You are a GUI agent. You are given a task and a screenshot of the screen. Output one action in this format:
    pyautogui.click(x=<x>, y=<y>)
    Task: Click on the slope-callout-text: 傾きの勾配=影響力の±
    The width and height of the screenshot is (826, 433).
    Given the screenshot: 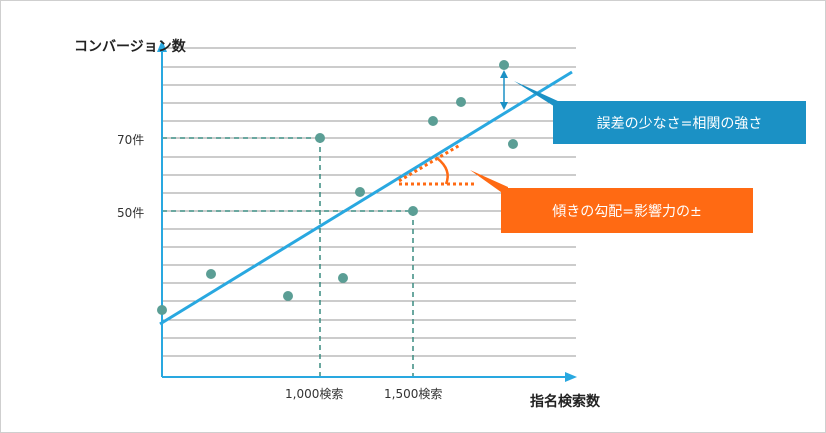 What is the action you would take?
    pyautogui.click(x=627, y=211)
    